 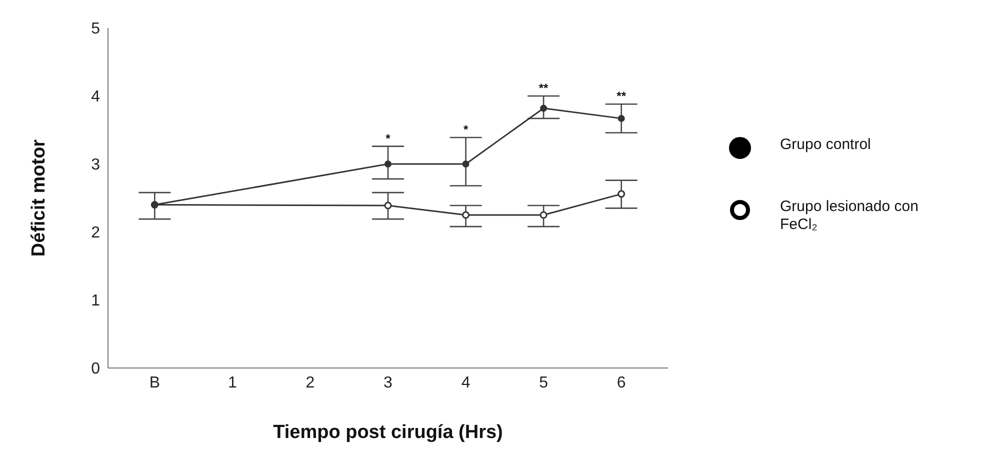 I want to click on x-tick-label: 6, so click(x=621, y=383).